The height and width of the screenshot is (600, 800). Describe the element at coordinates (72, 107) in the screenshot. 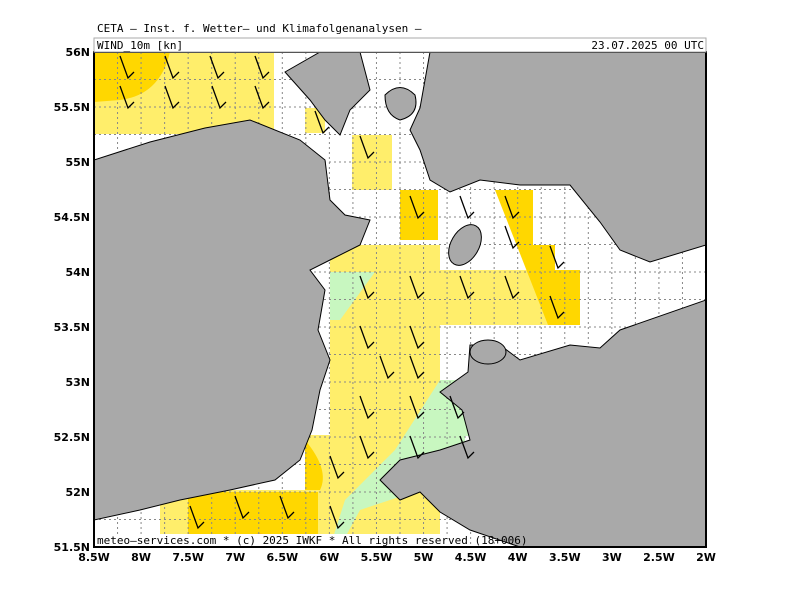

I see `y-tick-label: 55.5N` at that location.